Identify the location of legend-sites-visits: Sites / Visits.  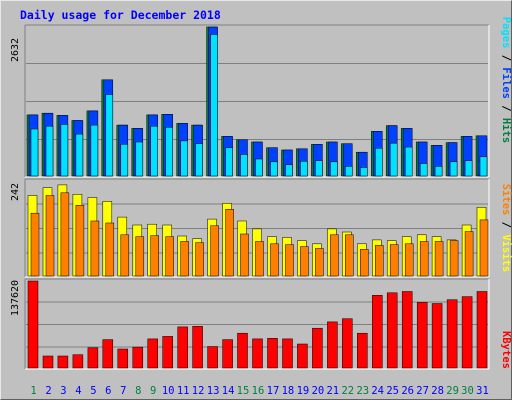
(506, 228).